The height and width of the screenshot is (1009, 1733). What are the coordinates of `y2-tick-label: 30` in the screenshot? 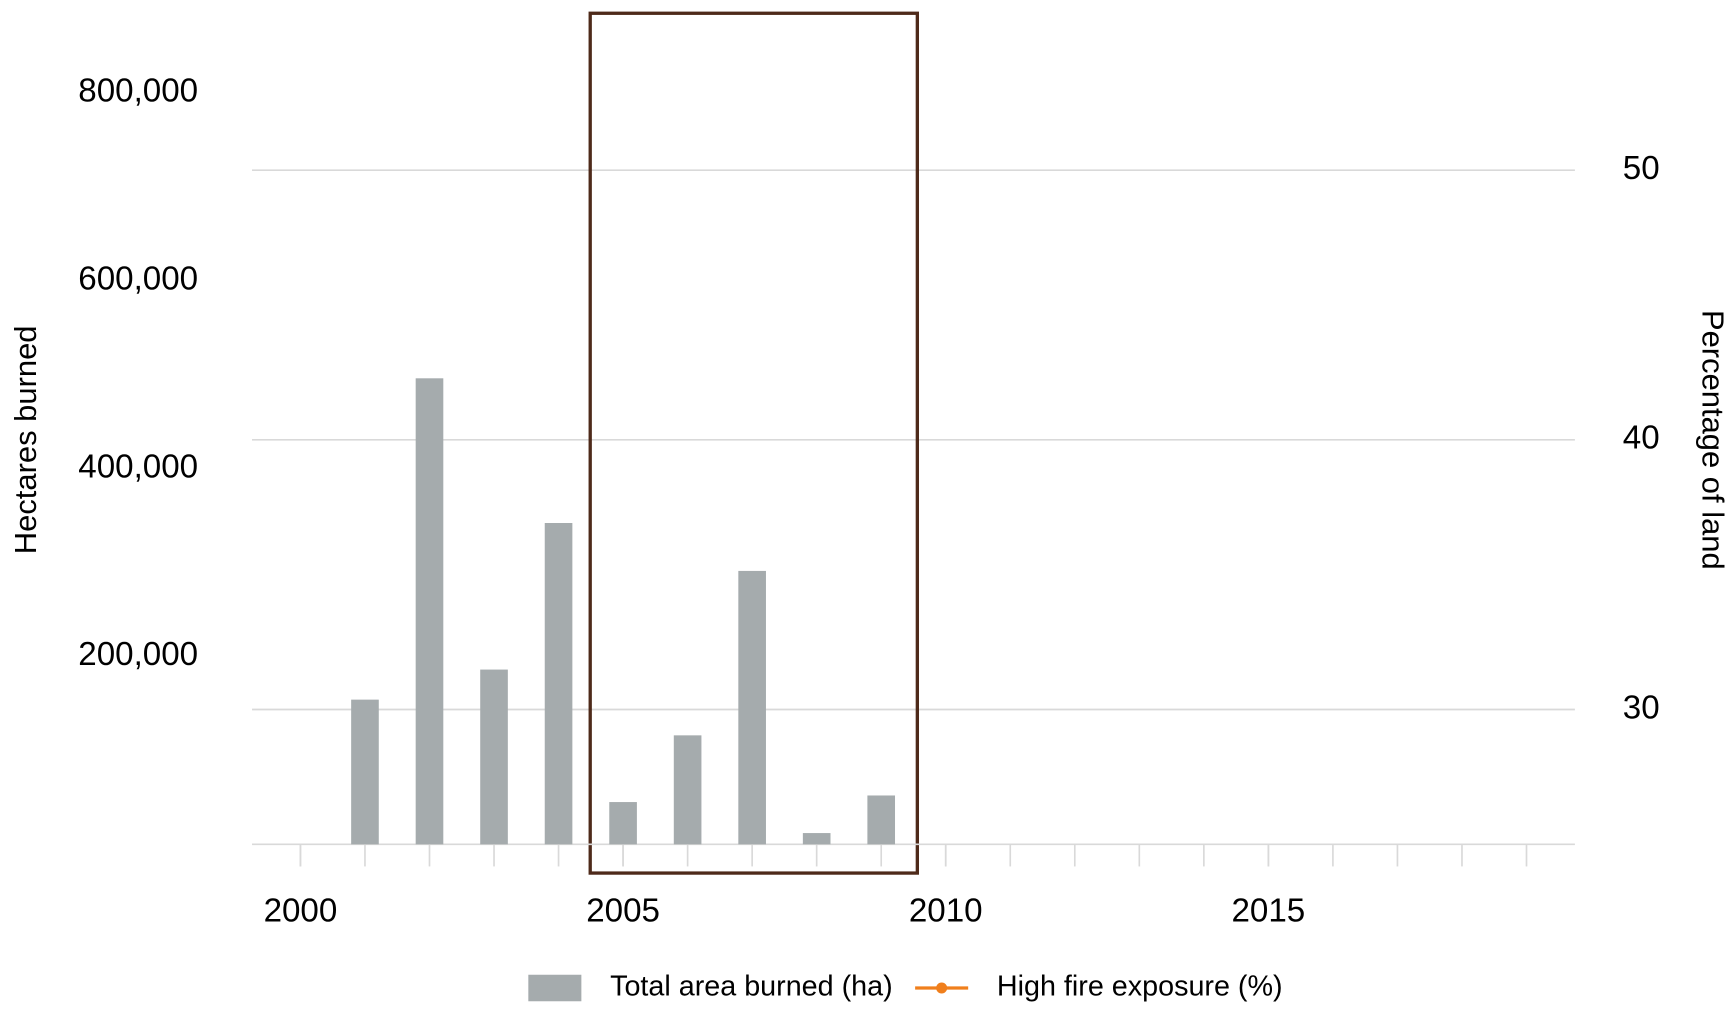 It's located at (1641, 707).